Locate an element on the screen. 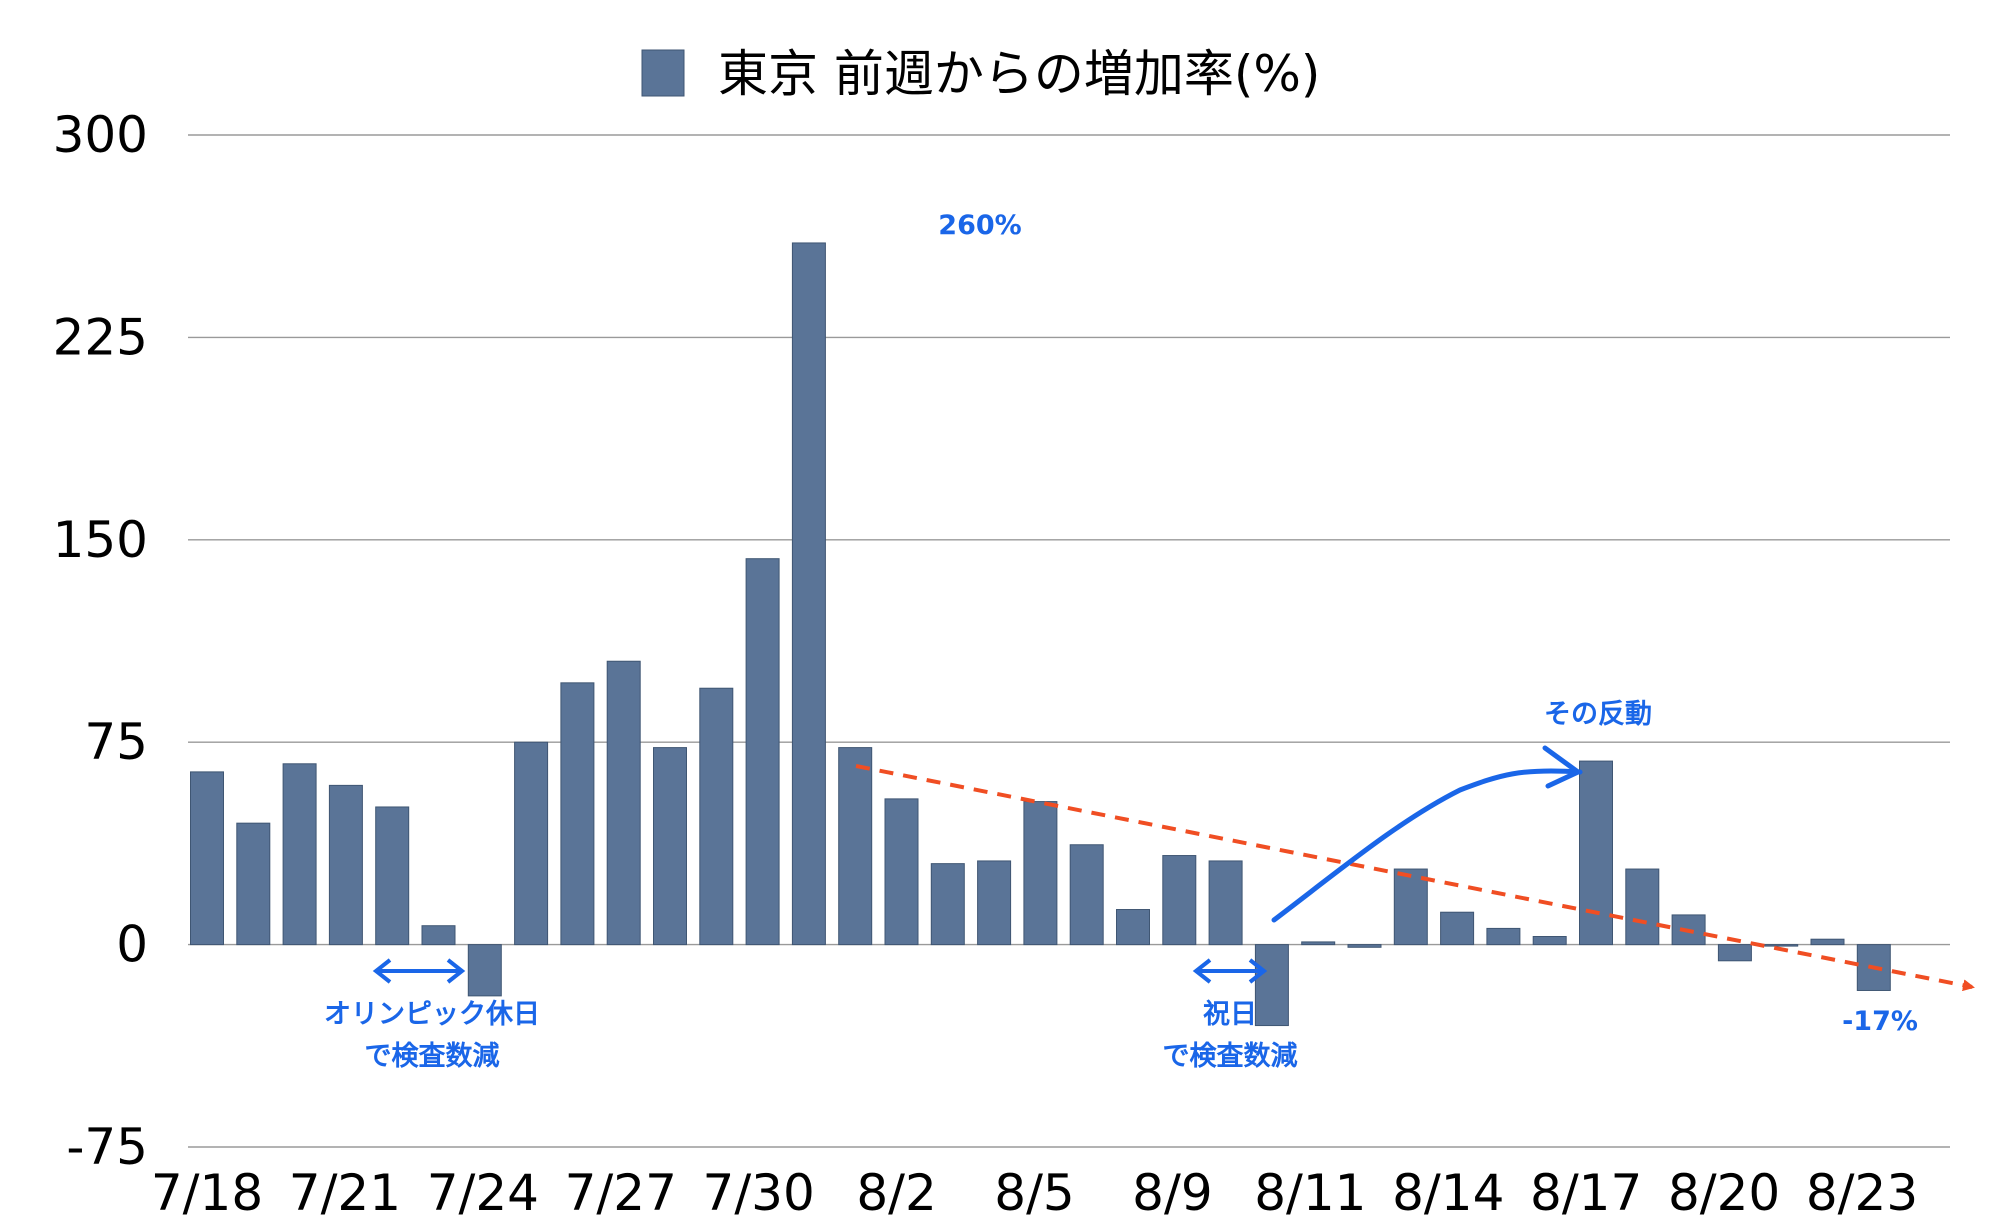 Image resolution: width=2002 pixels, height=1230 pixels. x-tick-label: 7/24 is located at coordinates (483, 1193).